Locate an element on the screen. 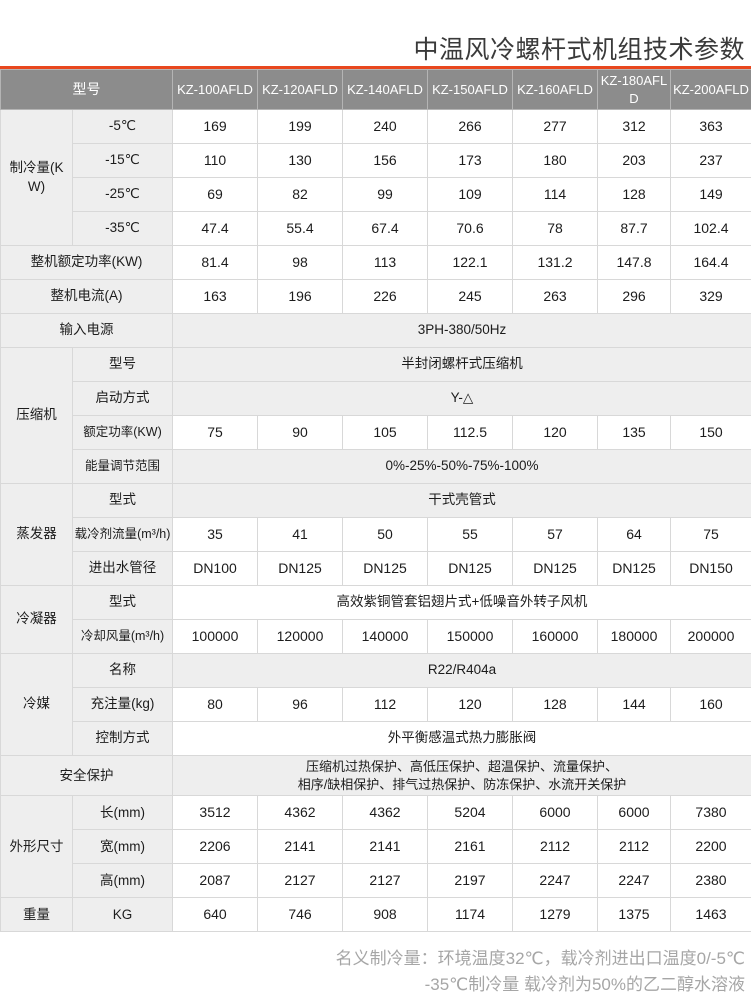 This screenshot has width=751, height=997. cell-length-2: 4362 is located at coordinates (385, 813).